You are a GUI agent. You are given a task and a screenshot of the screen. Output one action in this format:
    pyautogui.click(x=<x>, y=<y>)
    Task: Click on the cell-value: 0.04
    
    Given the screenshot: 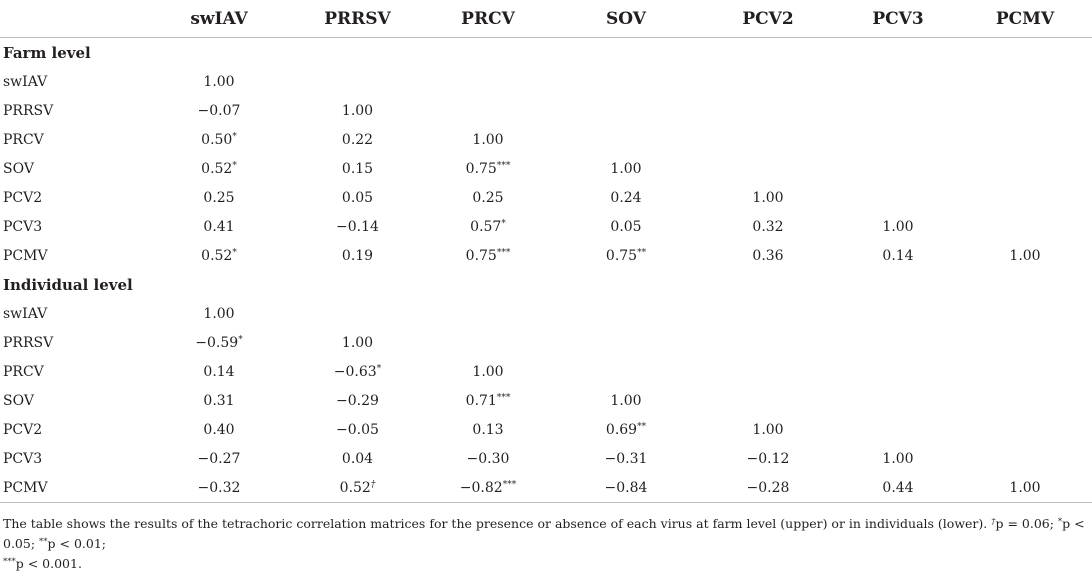 What is the action you would take?
    pyautogui.click(x=357, y=458)
    